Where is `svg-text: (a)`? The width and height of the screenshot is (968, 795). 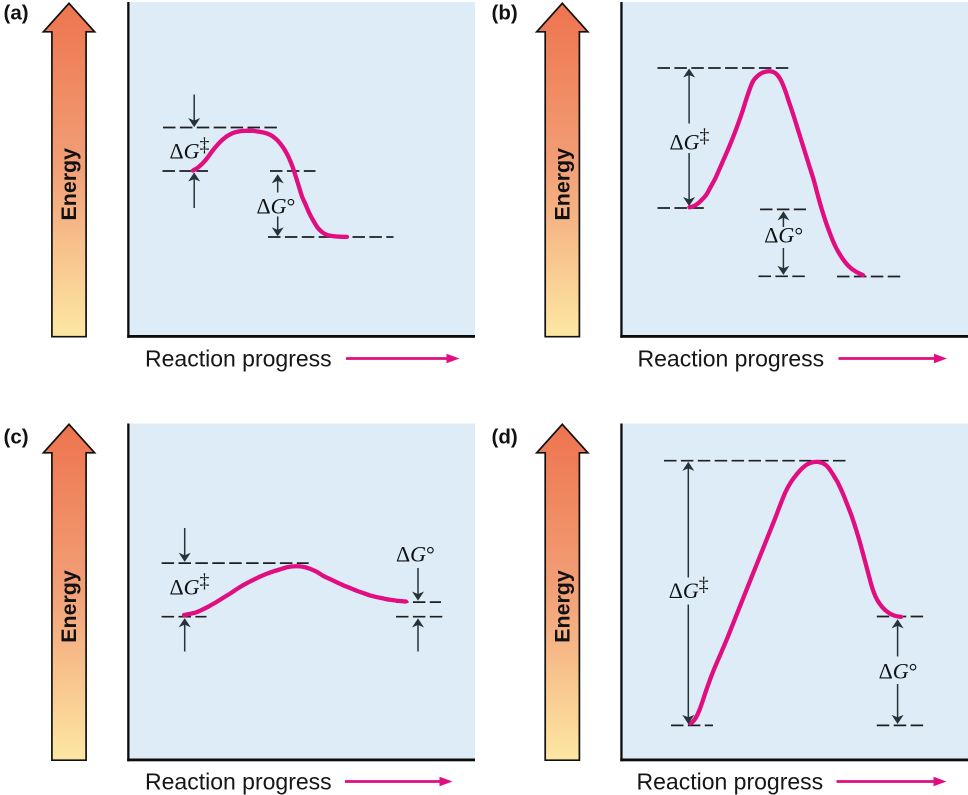 svg-text: (a) is located at coordinates (16, 13).